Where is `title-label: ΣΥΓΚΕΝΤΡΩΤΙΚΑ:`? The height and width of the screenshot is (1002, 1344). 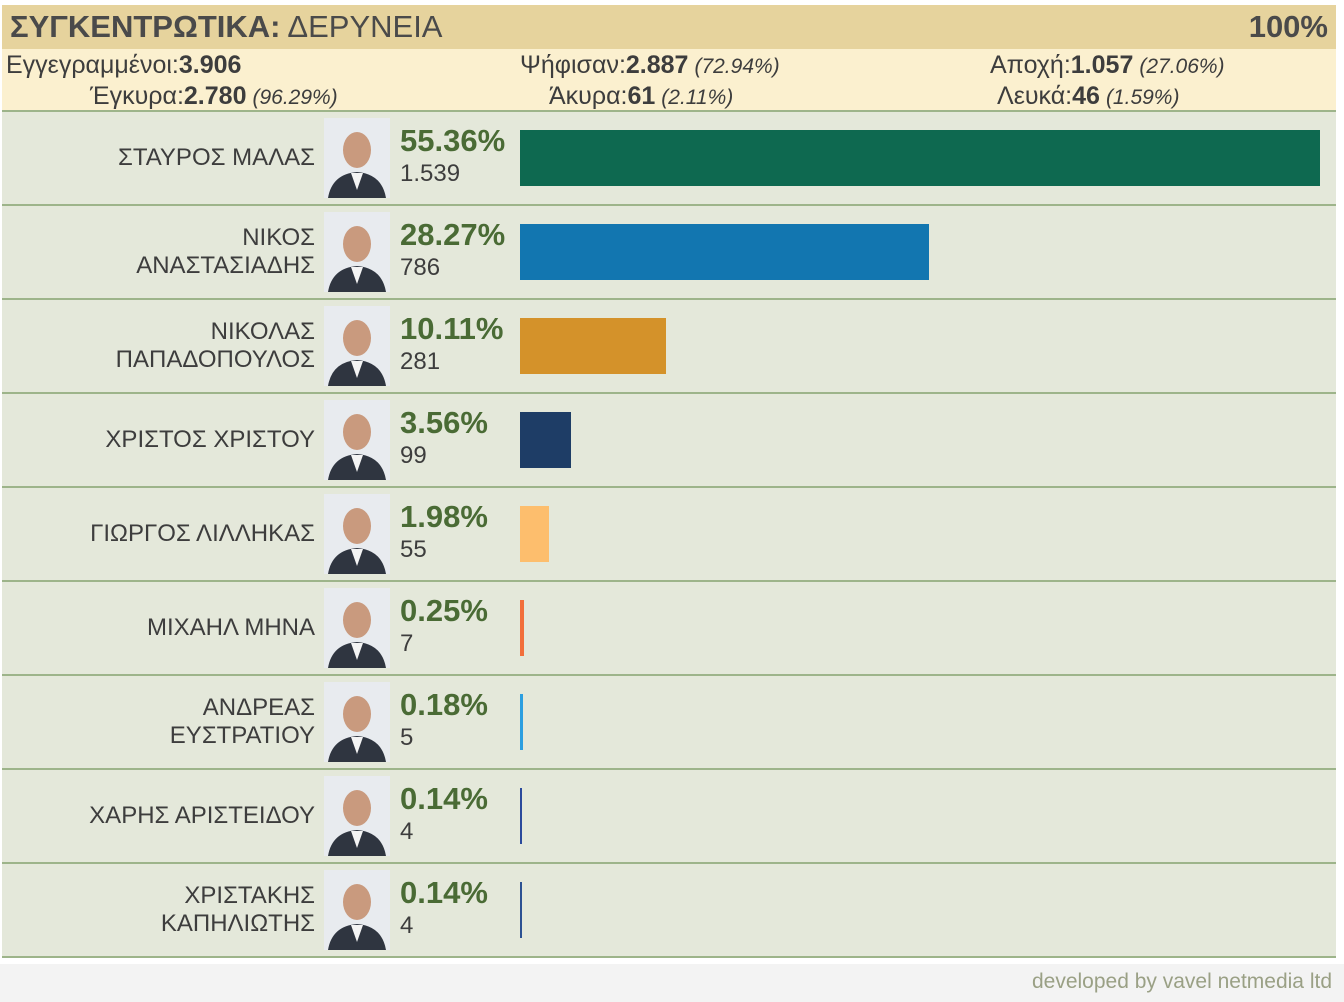
title-label: ΣΥΓΚΕΝΤΡΩΤΙΚΑ: is located at coordinates (145, 26).